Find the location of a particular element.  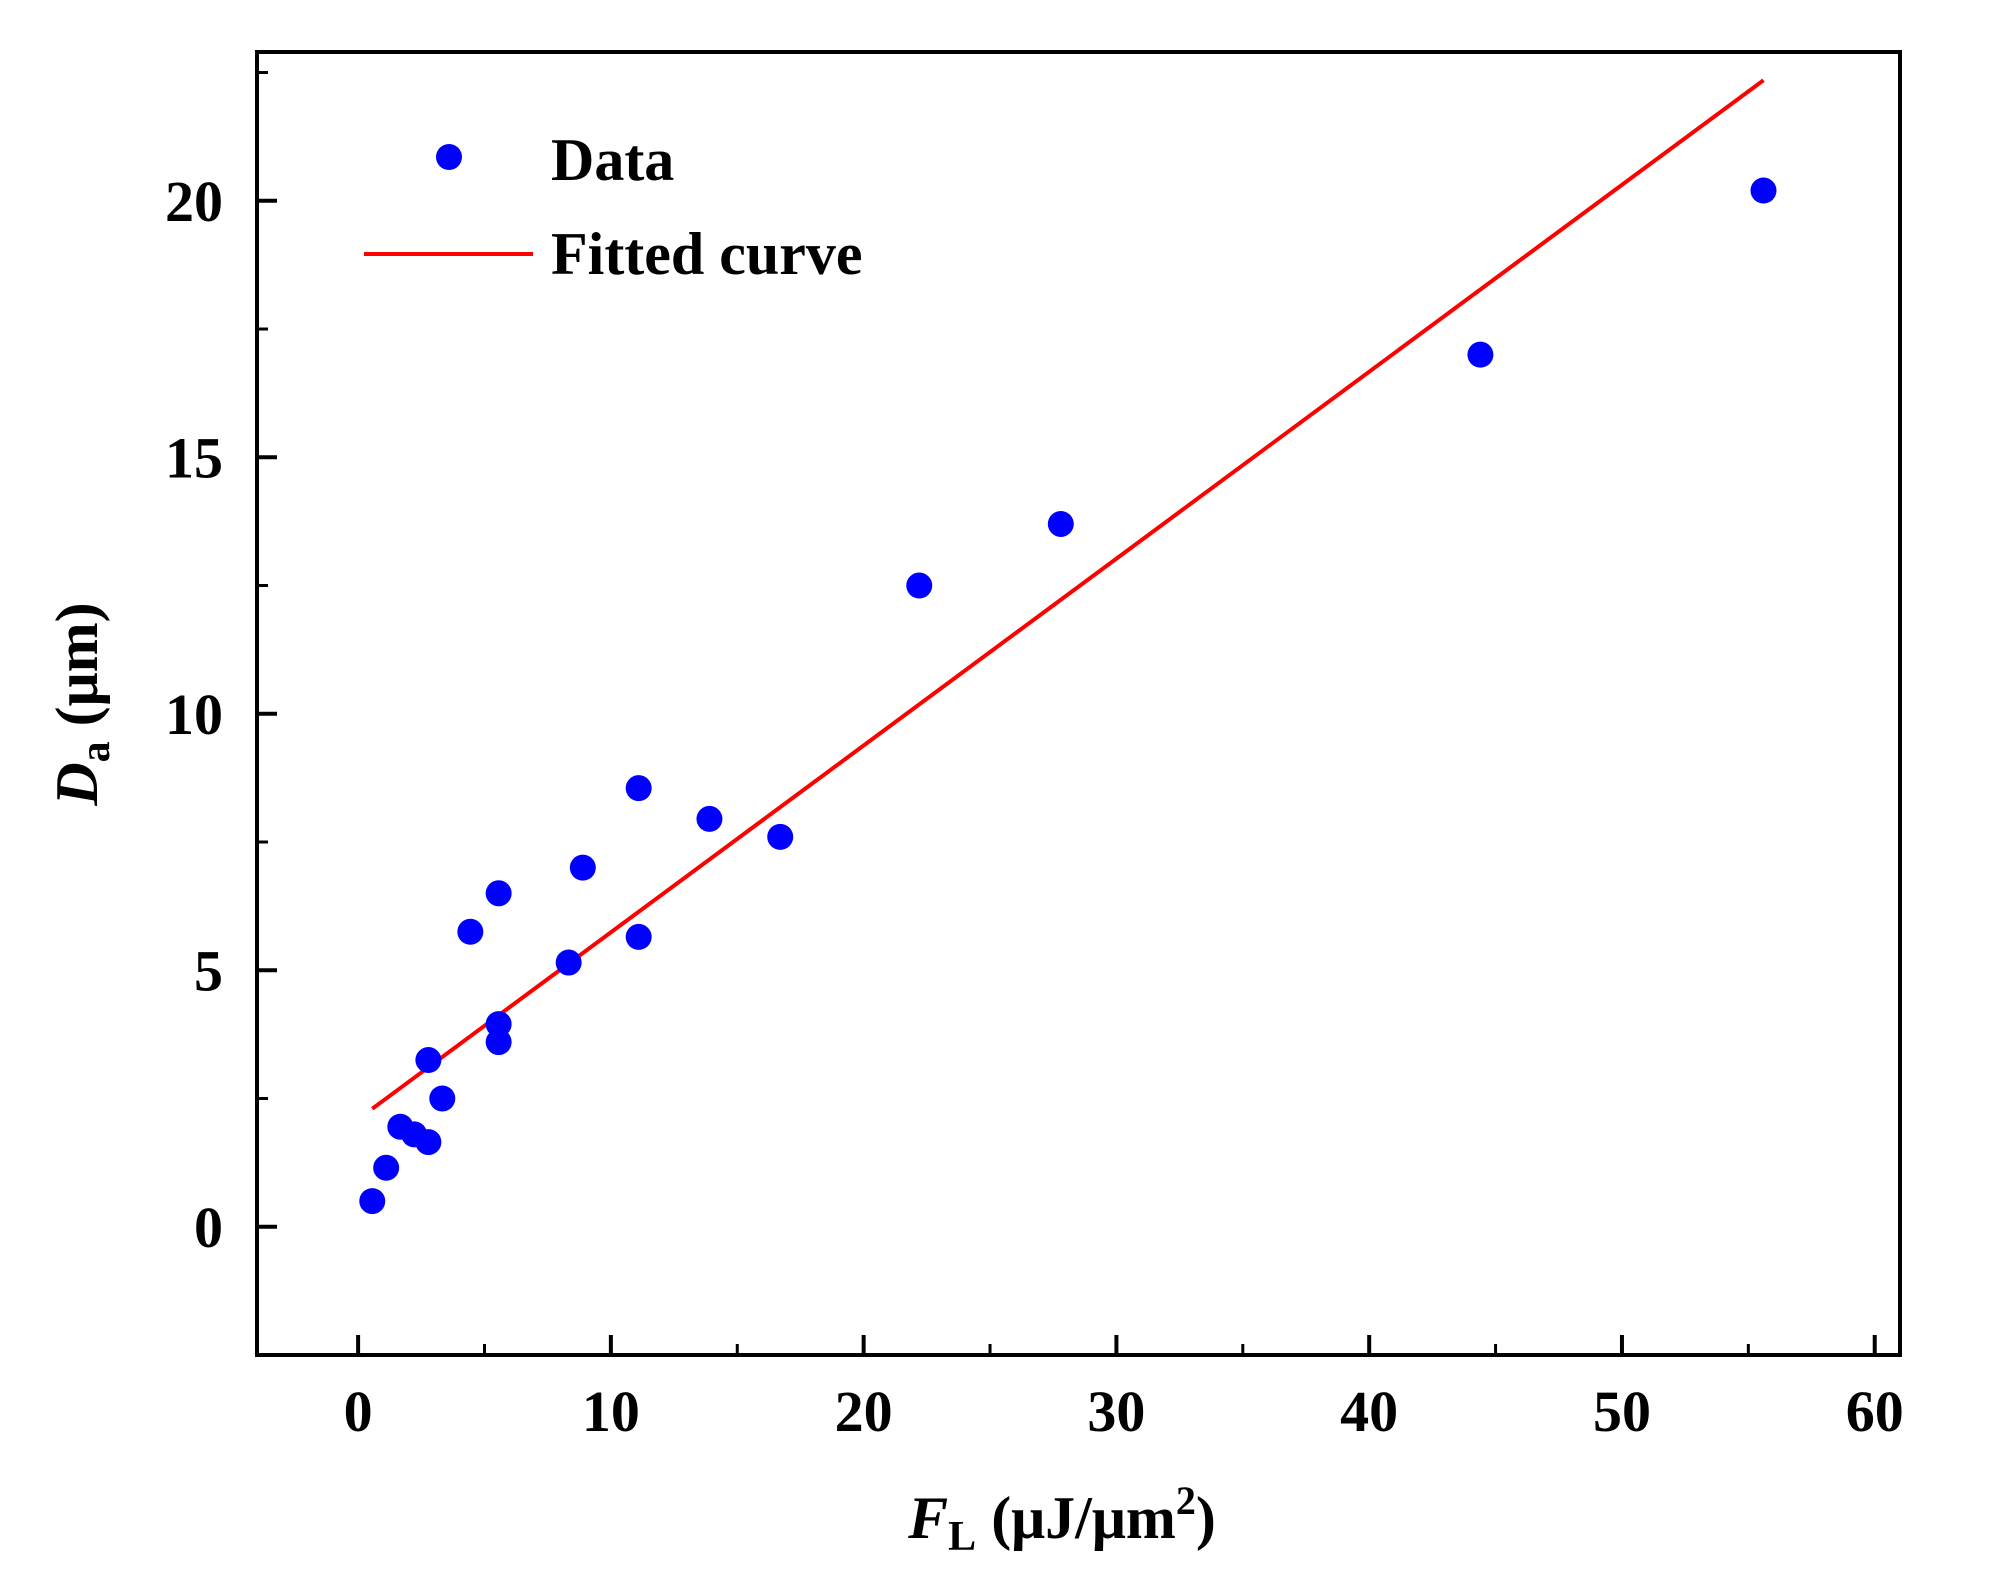

y-axis-units: (μm) is located at coordinates (77, 671).